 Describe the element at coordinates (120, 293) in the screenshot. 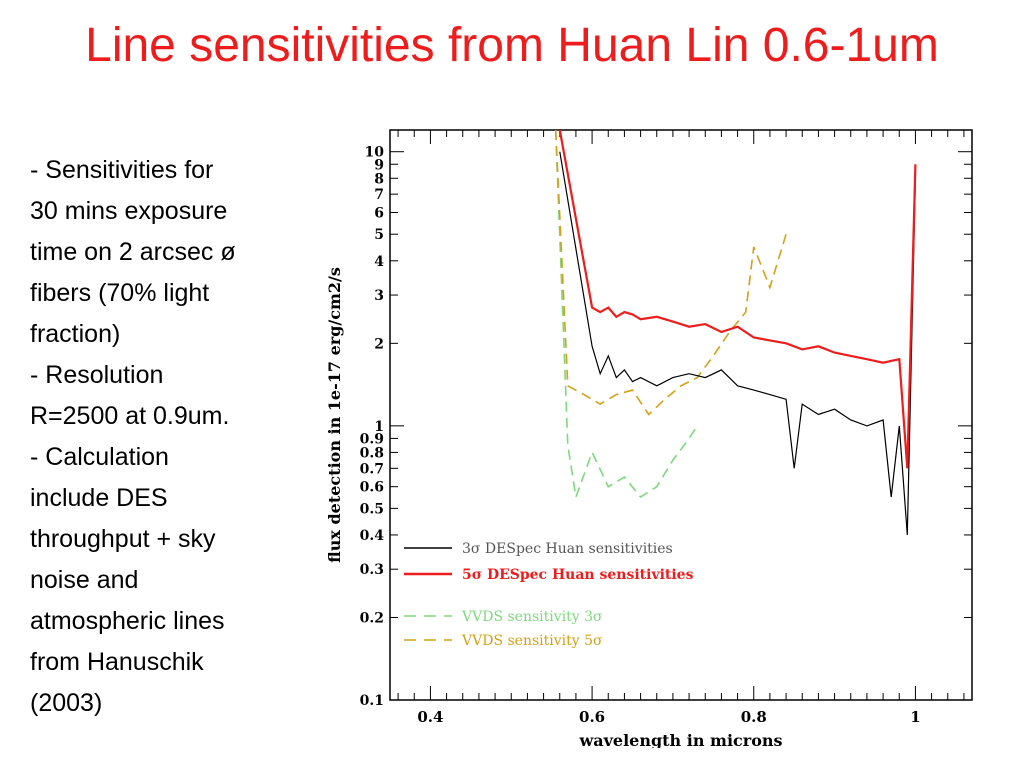

I see `notes-line: fibers (70% light` at that location.